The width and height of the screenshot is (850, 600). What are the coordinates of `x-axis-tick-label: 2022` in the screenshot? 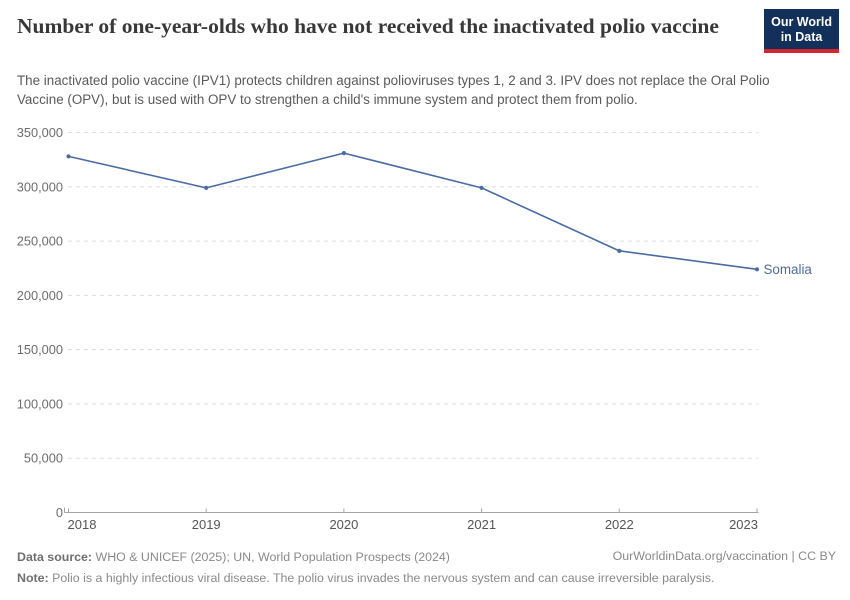 It's located at (619, 524).